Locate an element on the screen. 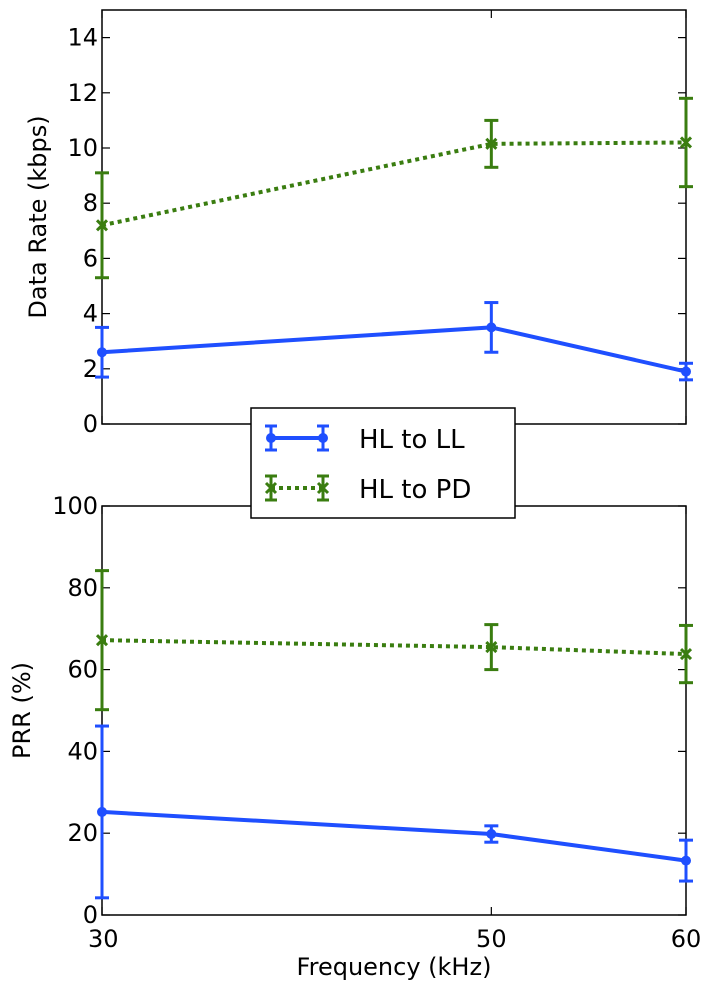 The width and height of the screenshot is (715, 982). legend-box is located at coordinates (383, 463).